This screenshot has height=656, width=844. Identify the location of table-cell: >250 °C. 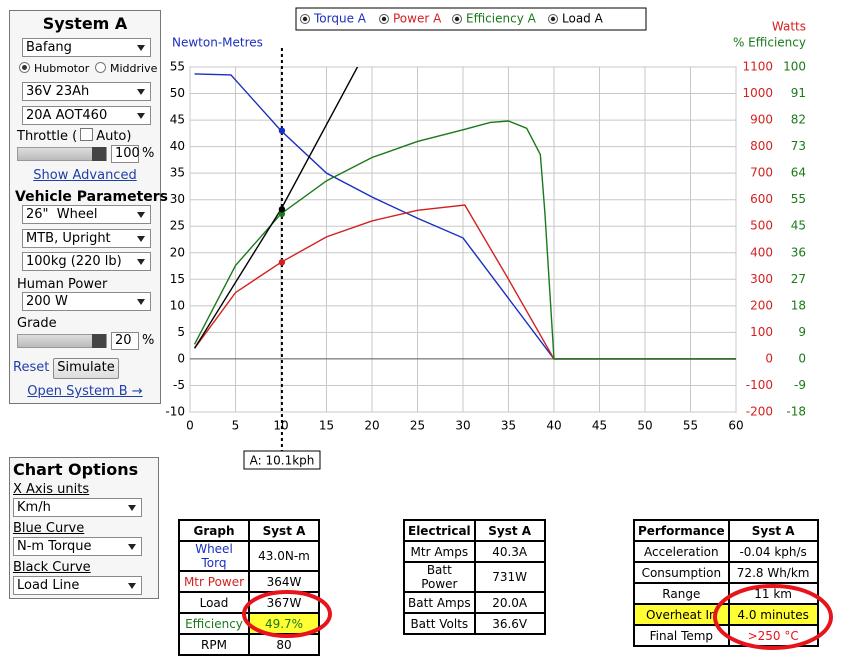
(773, 635).